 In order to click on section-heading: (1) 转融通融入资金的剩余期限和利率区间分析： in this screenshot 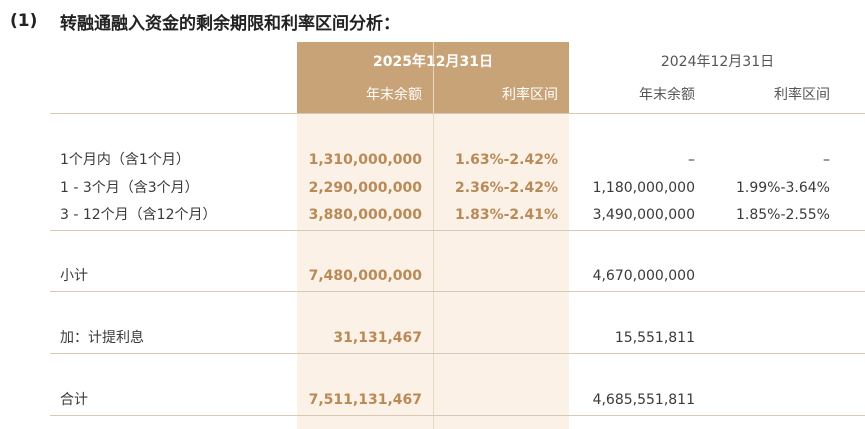, I will do `click(205, 21)`.